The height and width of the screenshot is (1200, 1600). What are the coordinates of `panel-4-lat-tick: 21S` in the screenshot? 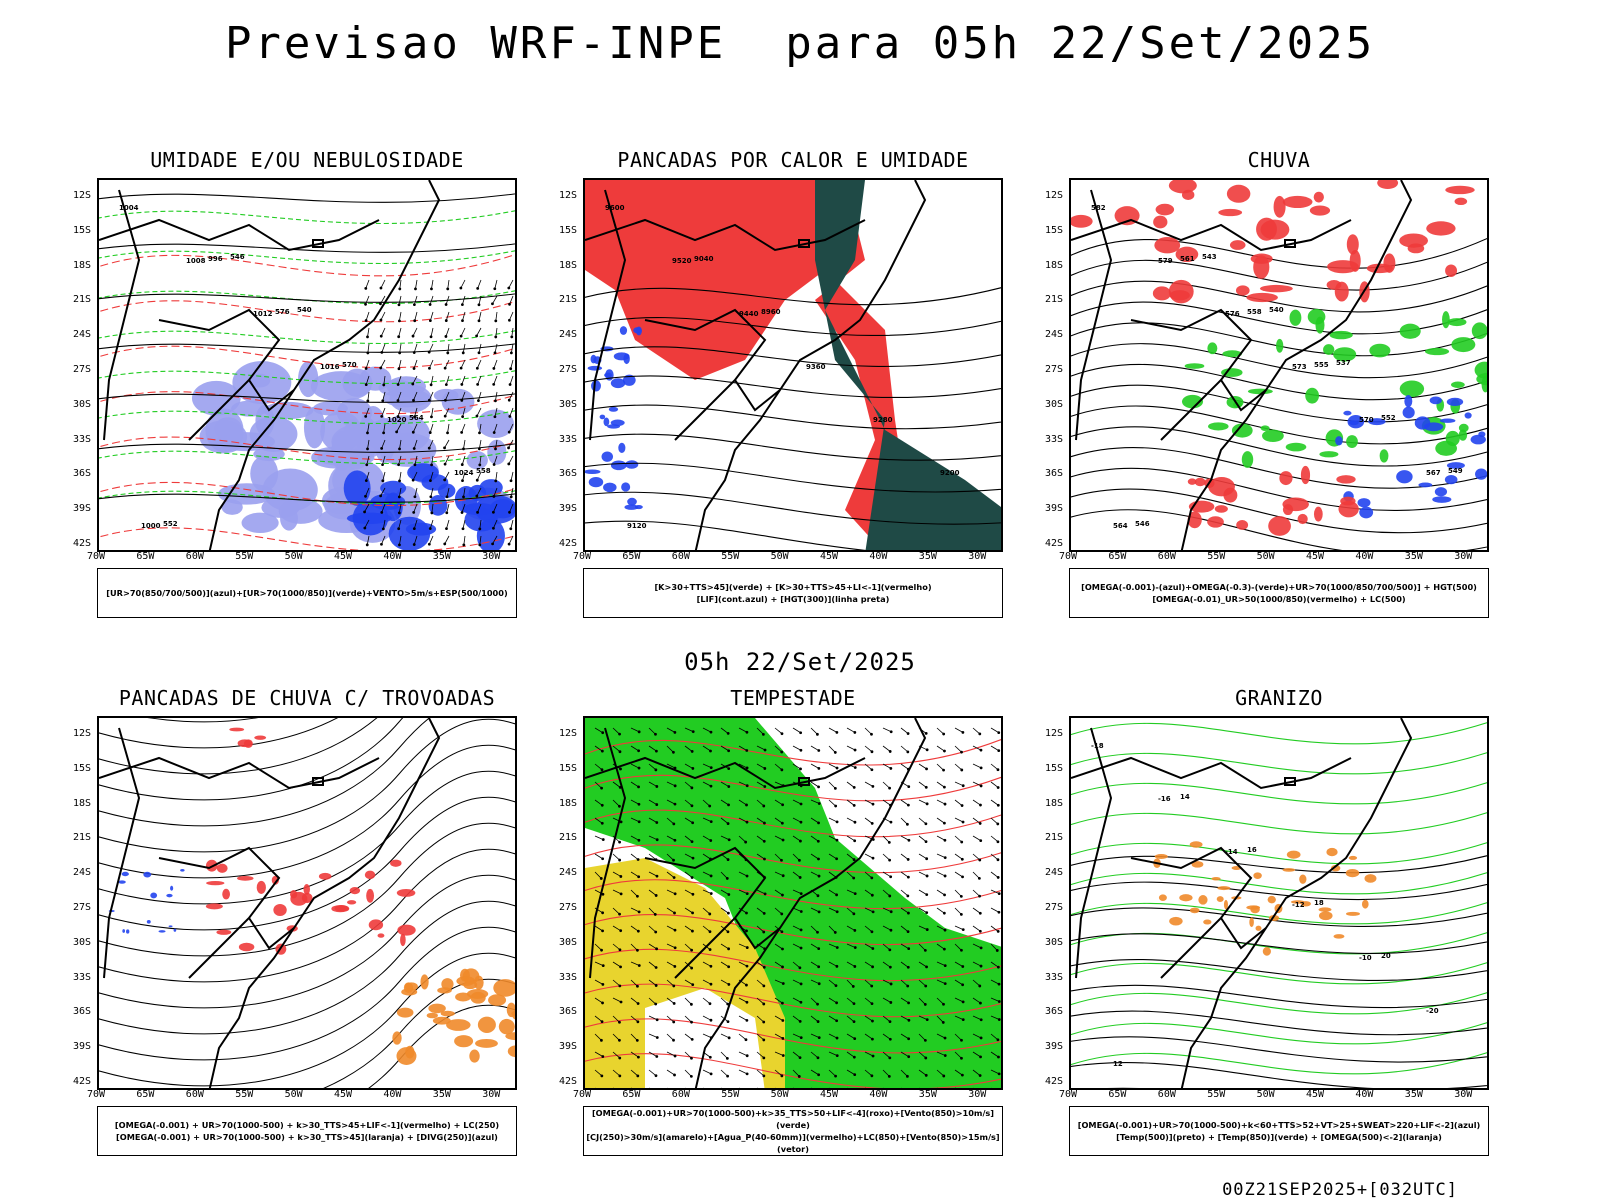 It's located at (82, 838).